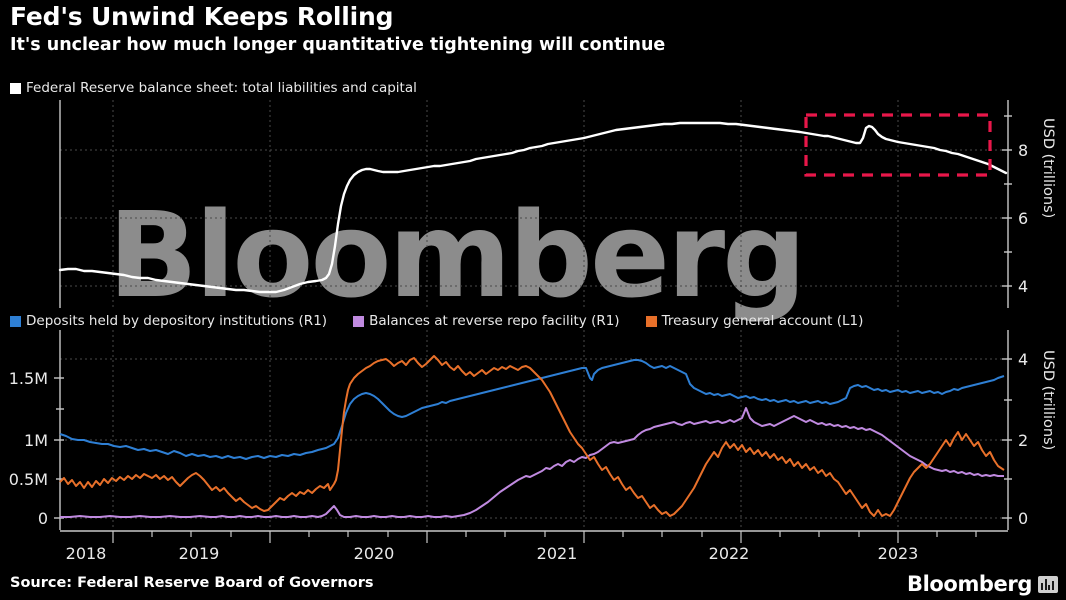  I want to click on x-axis-tick-2021: 2021, so click(557, 553).